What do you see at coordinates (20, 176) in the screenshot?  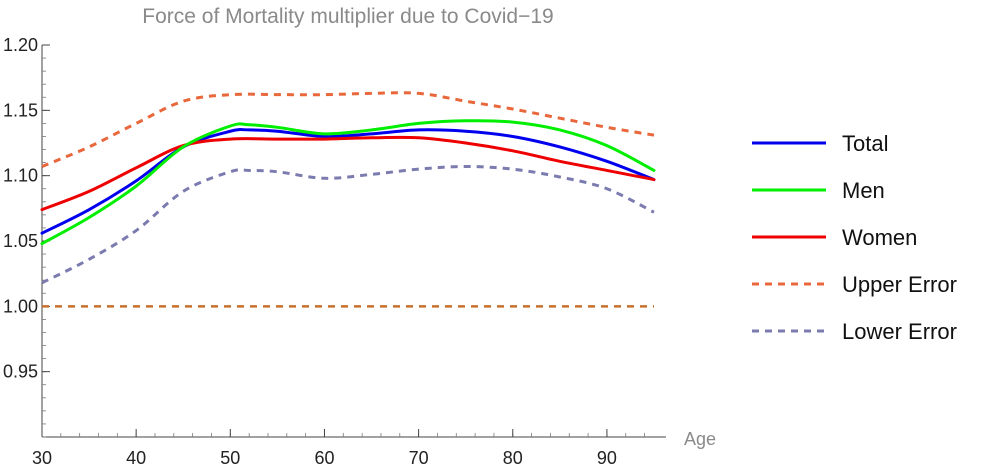 I see `y-tick-label: 1.10` at bounding box center [20, 176].